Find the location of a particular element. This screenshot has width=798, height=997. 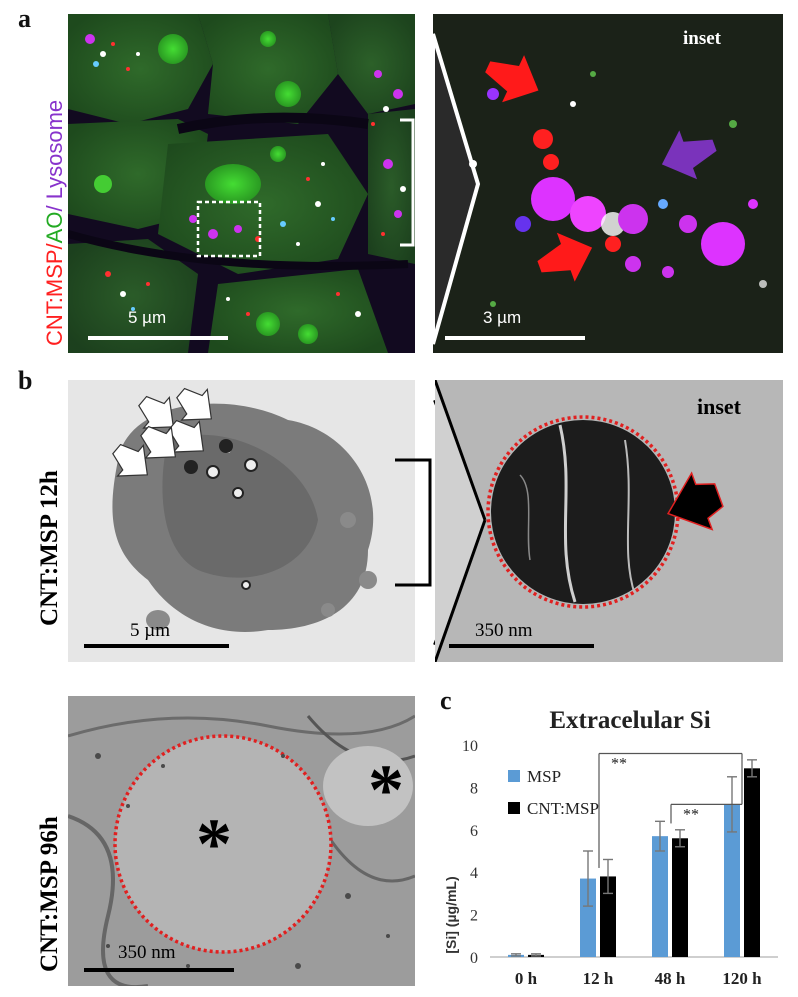

x-tick-label: 0 h is located at coordinates (526, 978).